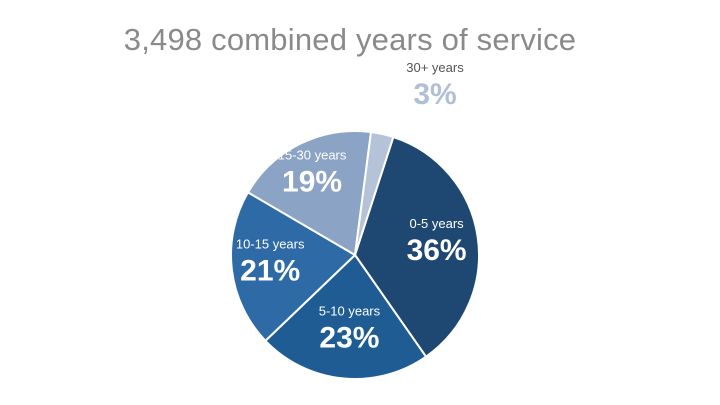 The width and height of the screenshot is (720, 405). What do you see at coordinates (437, 250) in the screenshot?
I see `slice-value-0-5-years: 36%` at bounding box center [437, 250].